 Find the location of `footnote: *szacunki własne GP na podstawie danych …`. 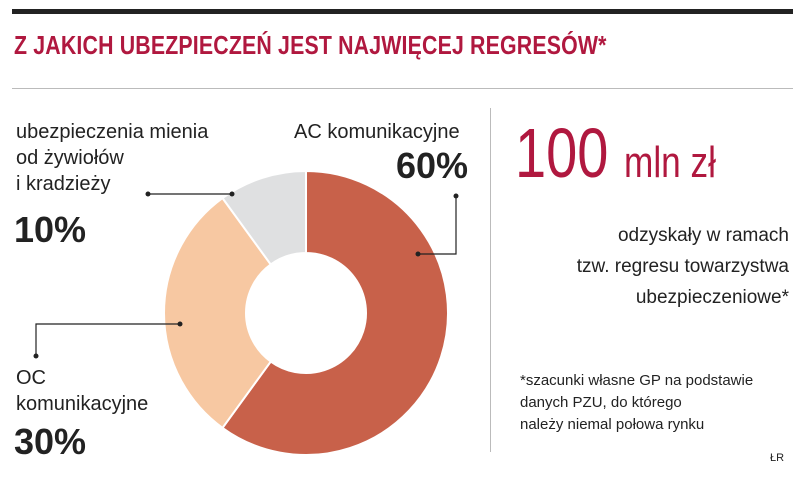

footnote: *szacunki własne GP na podstawie danych … is located at coordinates (655, 403).